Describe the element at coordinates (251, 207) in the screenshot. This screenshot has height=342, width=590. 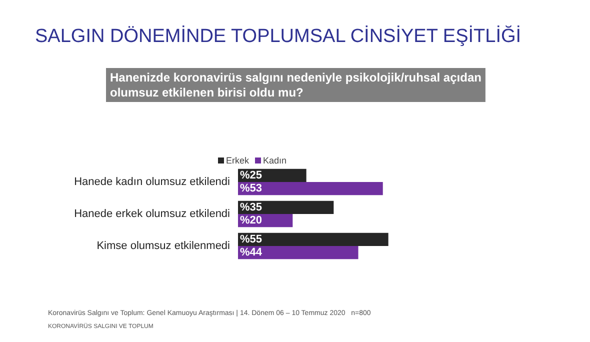
I see `data-label: %35` at that location.